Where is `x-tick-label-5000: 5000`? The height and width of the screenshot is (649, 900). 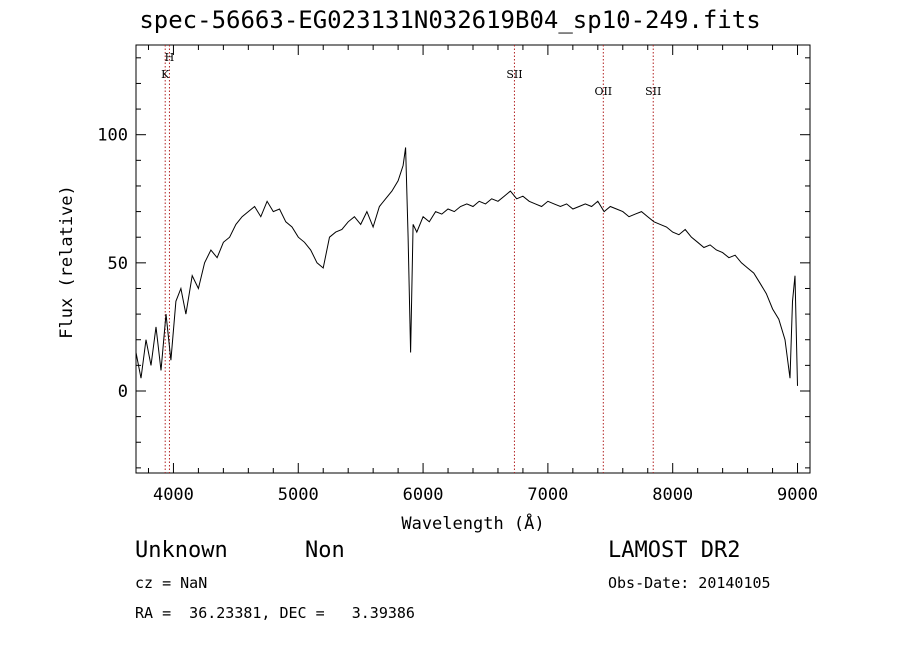
x-tick-label-5000: 5000 is located at coordinates (298, 495).